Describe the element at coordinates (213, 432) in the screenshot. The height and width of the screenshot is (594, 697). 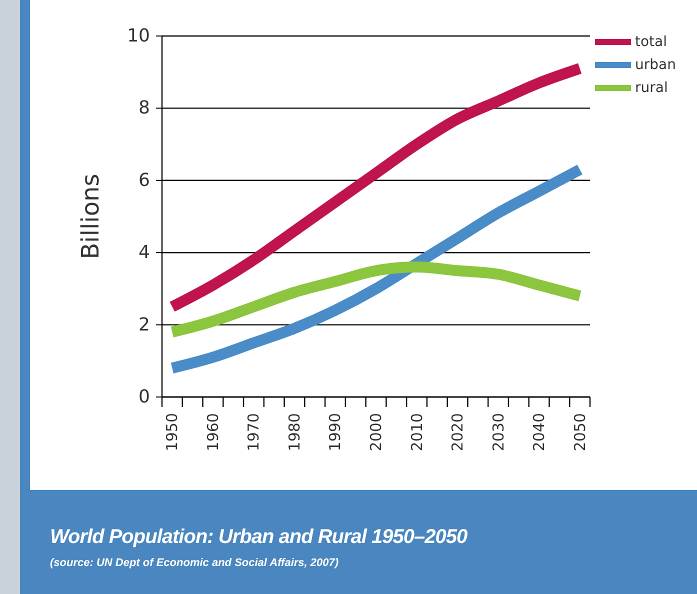
I see `x-tick-label: 1960` at that location.